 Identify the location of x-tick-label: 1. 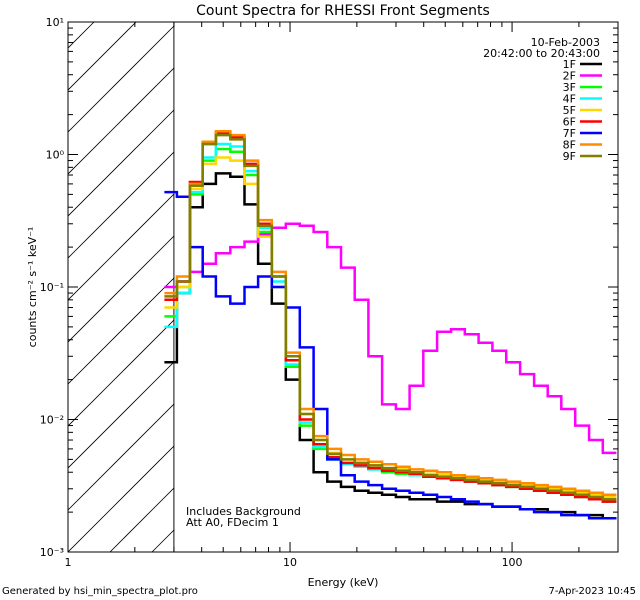
(68, 562).